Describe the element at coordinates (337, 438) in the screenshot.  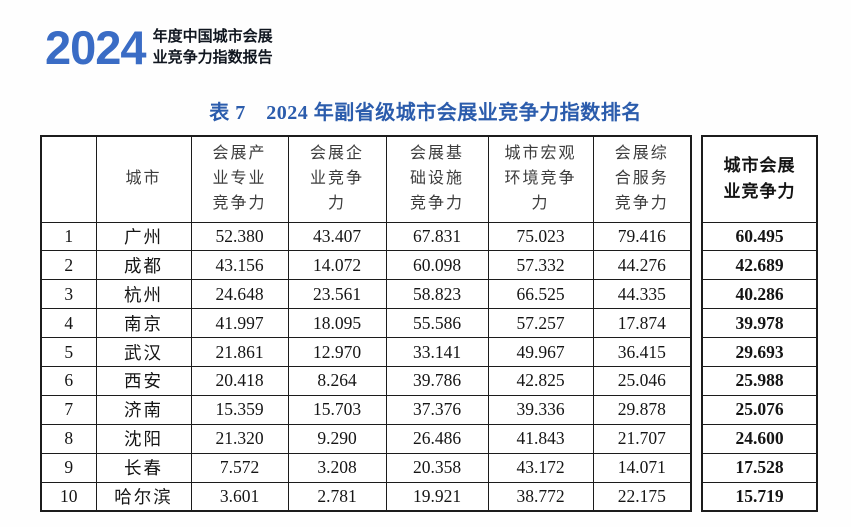
I see `value-cell: 9.290` at that location.